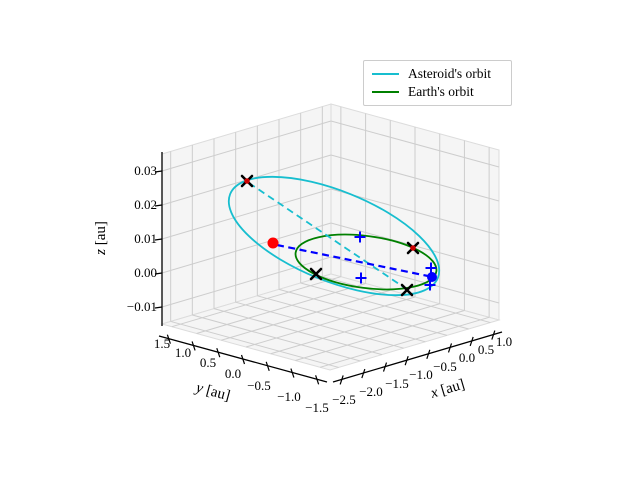 Image resolution: width=640 pixels, height=480 pixels. I want to click on y-tick-label: 0.5, so click(208, 362).